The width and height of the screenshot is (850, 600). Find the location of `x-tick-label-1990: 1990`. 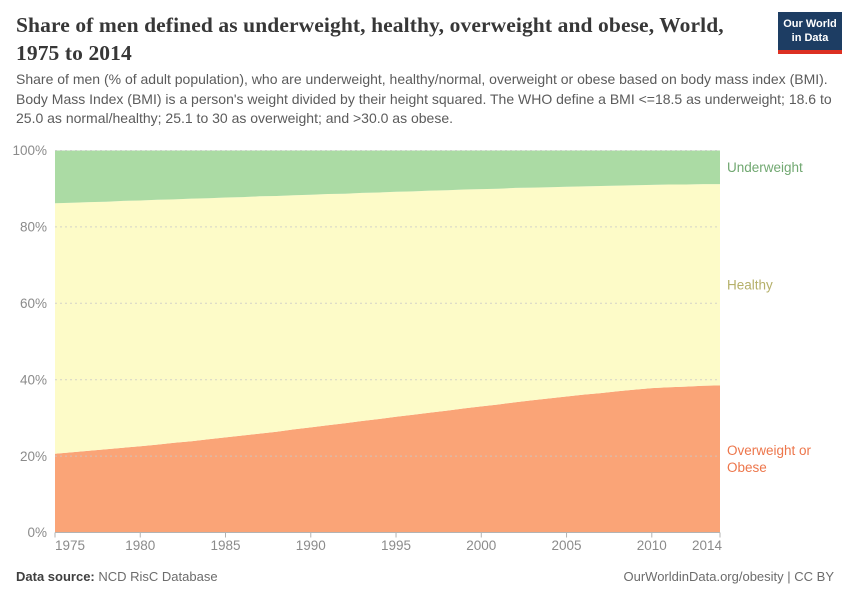

x-tick-label-1990: 1990 is located at coordinates (311, 545).